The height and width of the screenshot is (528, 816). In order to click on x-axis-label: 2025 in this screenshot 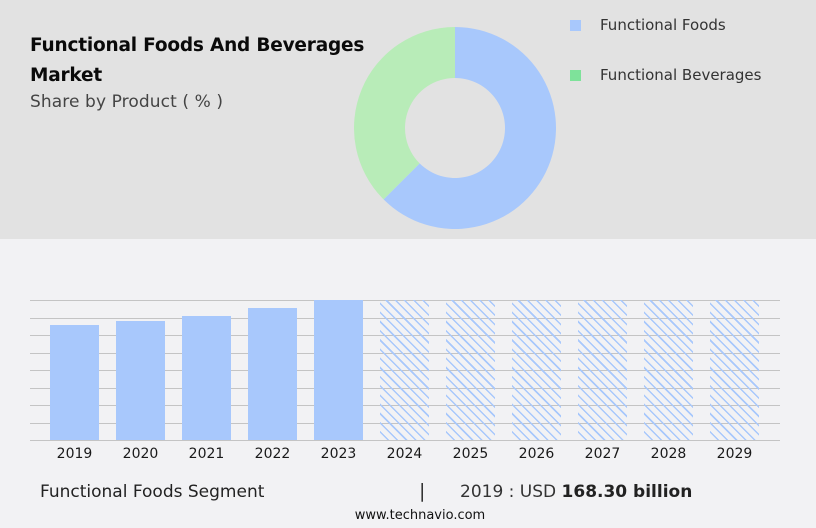, I will do `click(470, 454)`.